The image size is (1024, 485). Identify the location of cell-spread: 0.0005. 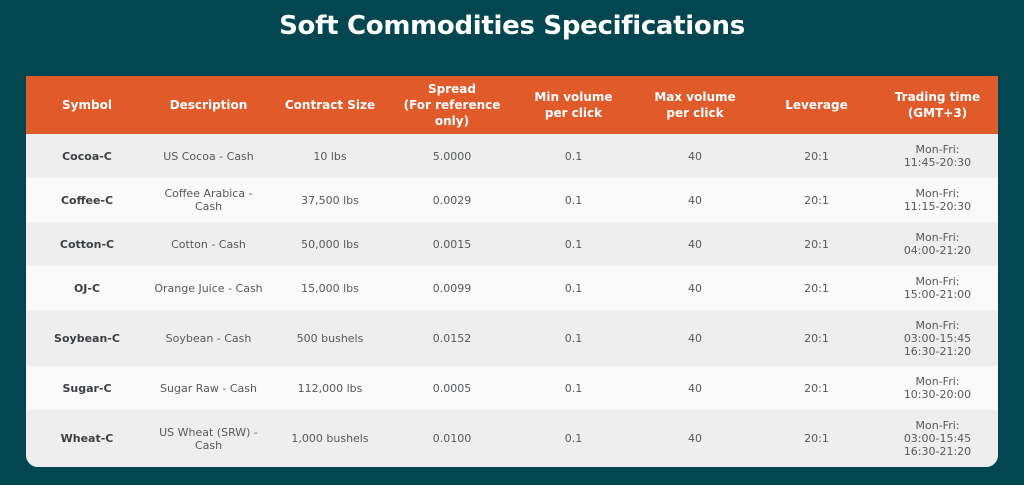
(452, 388).